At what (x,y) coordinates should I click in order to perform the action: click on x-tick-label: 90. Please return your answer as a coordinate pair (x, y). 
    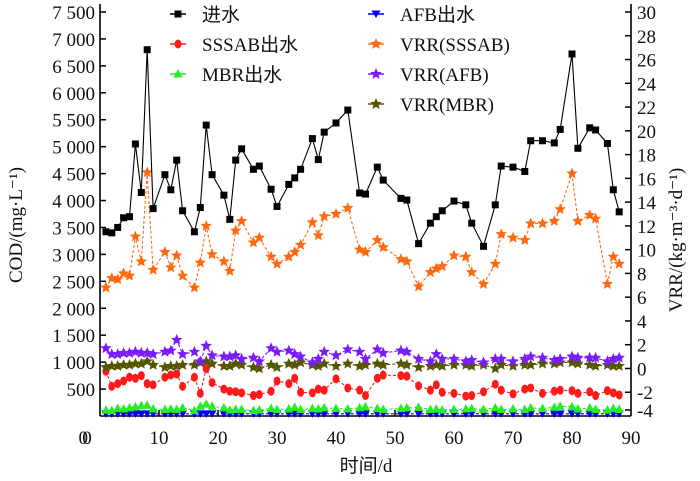
    Looking at the image, I should click on (631, 438).